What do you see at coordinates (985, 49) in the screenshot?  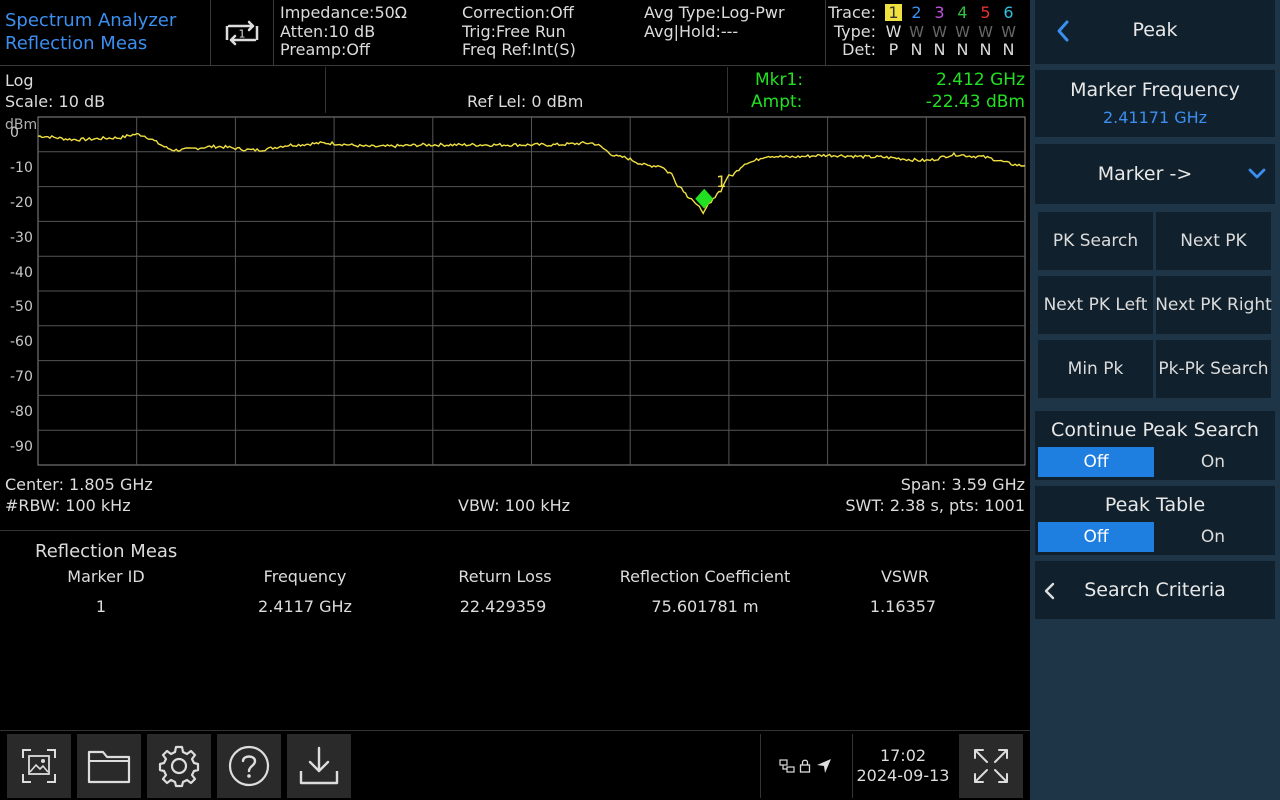 I see `trace-5-det: N` at bounding box center [985, 49].